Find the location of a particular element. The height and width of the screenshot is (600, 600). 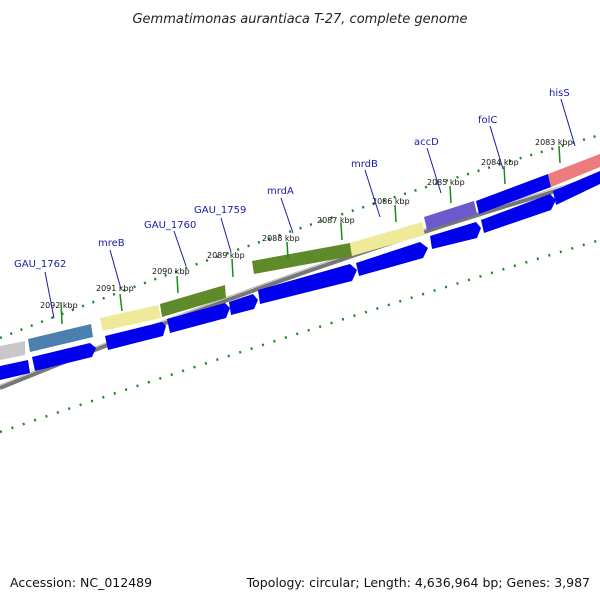

kbp-label: 2083 kbp is located at coordinates (554, 142).